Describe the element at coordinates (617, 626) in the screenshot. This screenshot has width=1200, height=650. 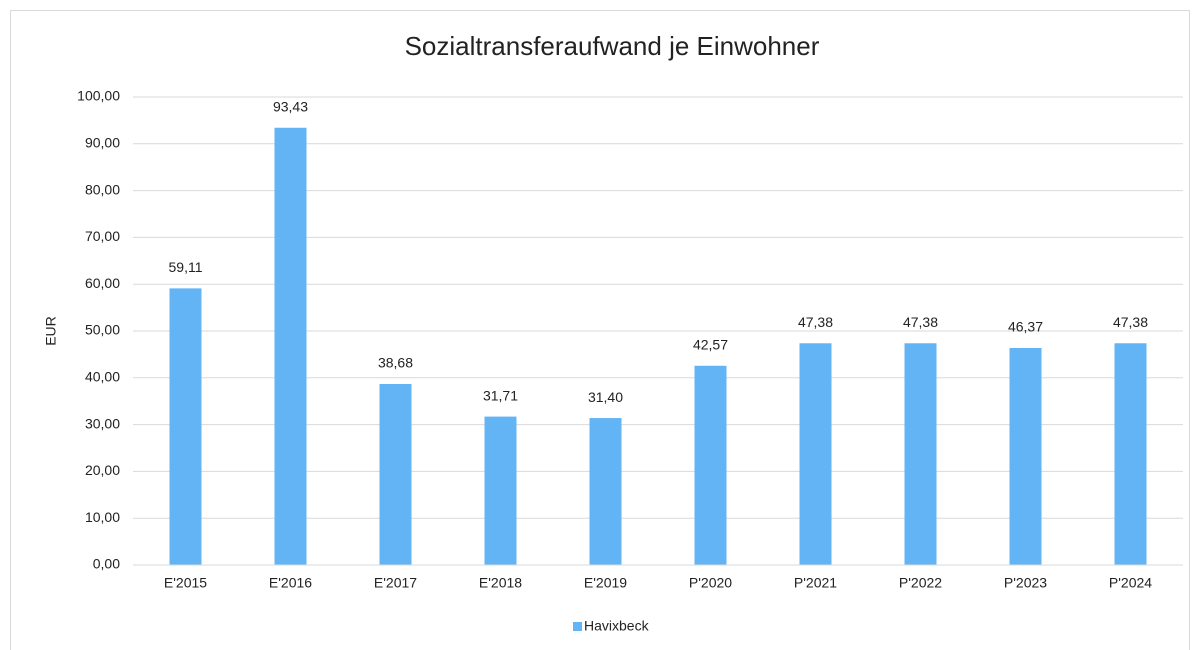
I see `legend-label: Havixbeck` at that location.